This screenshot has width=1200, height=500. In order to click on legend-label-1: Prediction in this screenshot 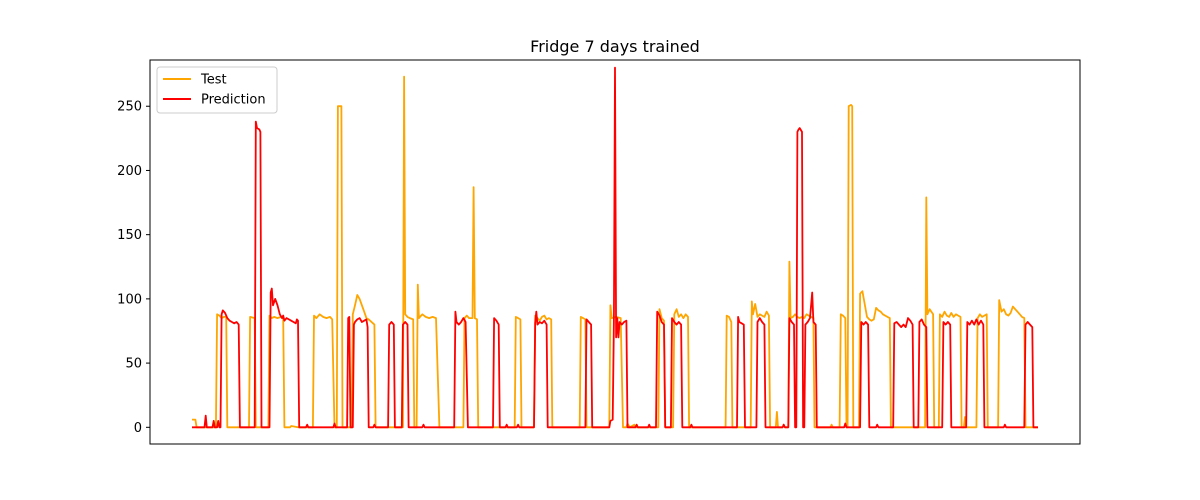, I will do `click(233, 100)`.